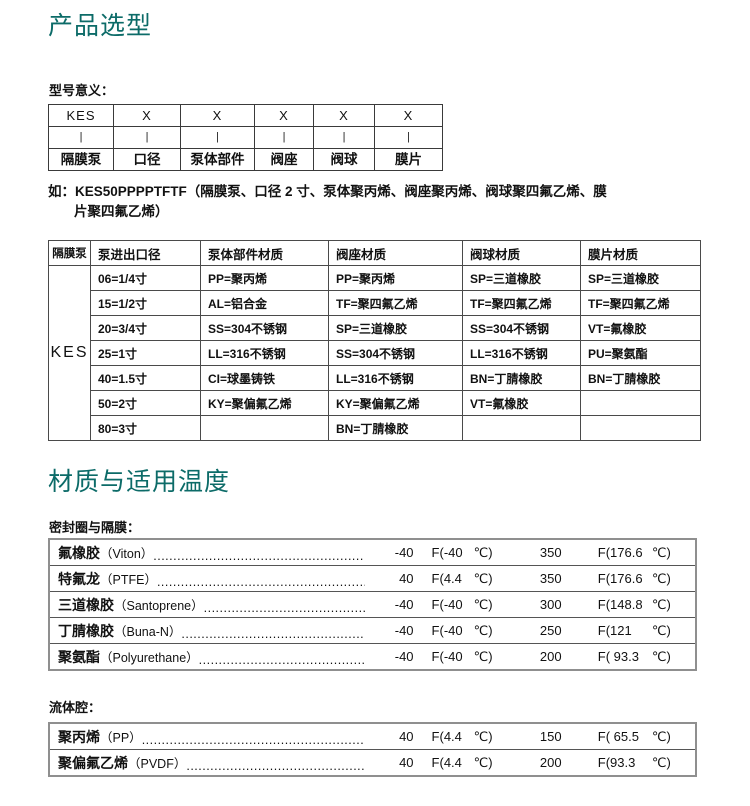  I want to click on cell-diaphragm: SP=三道橡胶, so click(640, 278).